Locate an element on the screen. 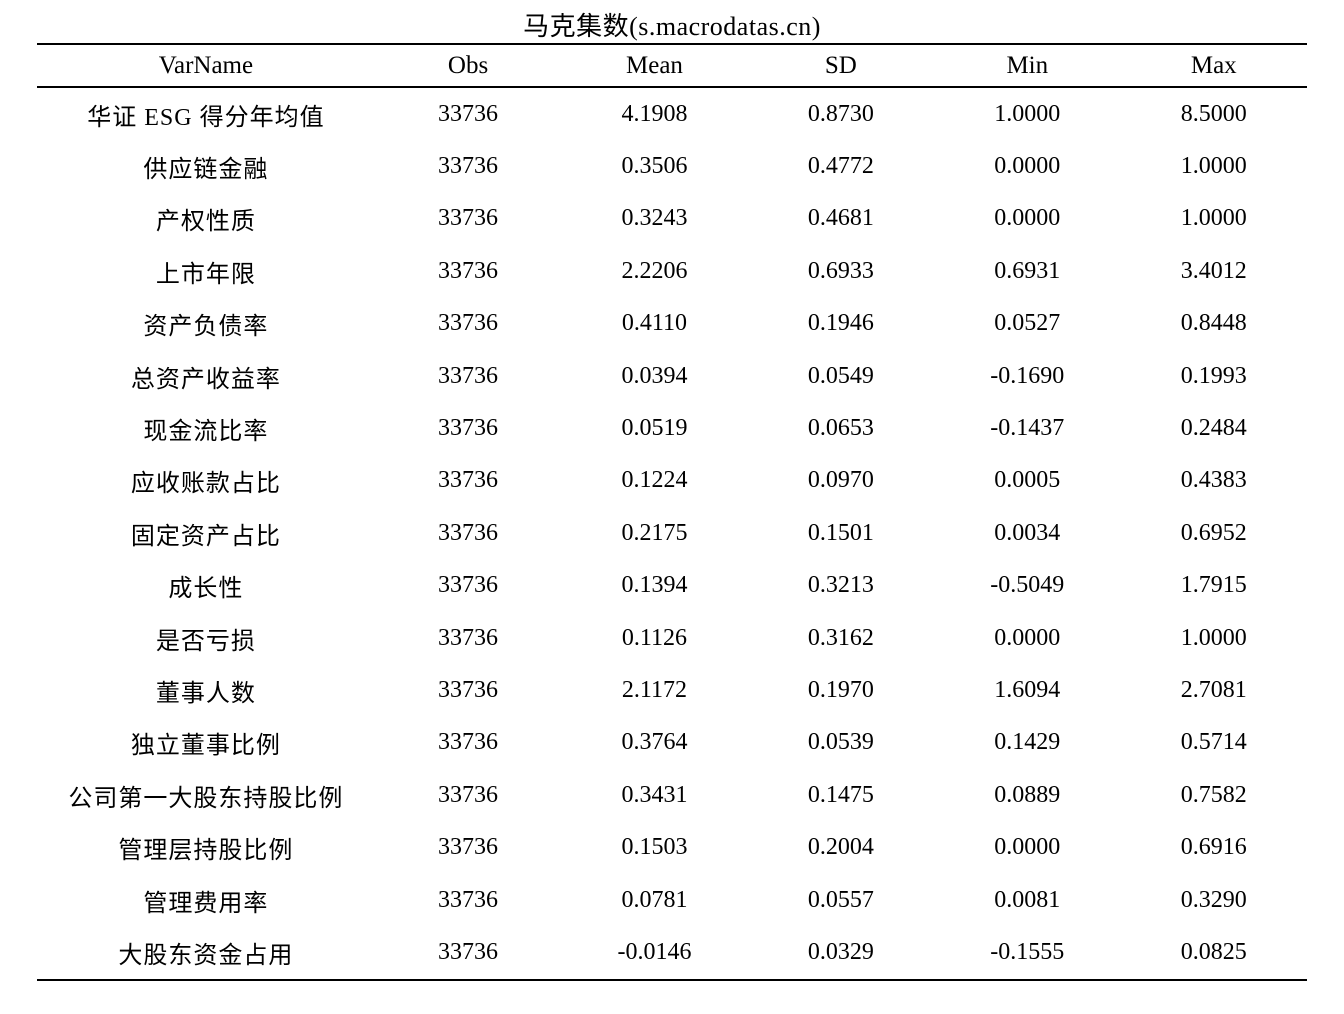 This screenshot has height=1014, width=1344. table-row: 董事人数 33736 2.1172 0.1970 1.6094 2.7081 is located at coordinates (672, 690).